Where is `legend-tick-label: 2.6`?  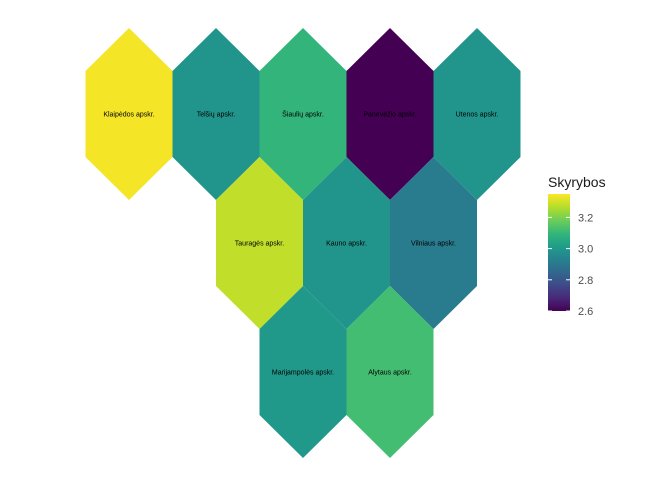 legend-tick-label: 2.6 is located at coordinates (585, 312).